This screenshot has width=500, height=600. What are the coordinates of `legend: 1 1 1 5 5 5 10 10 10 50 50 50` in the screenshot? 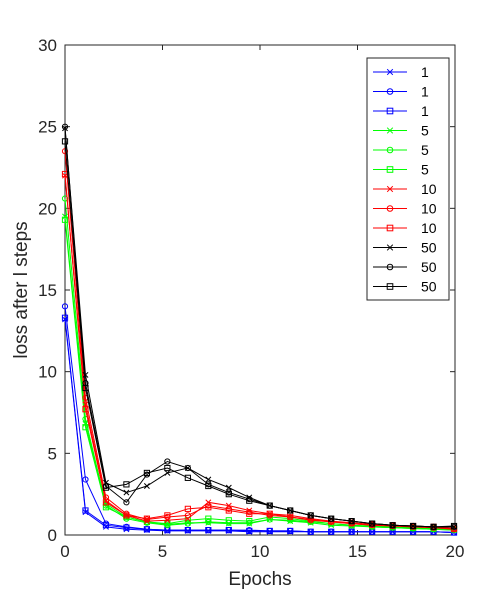 It's located at (408, 179).